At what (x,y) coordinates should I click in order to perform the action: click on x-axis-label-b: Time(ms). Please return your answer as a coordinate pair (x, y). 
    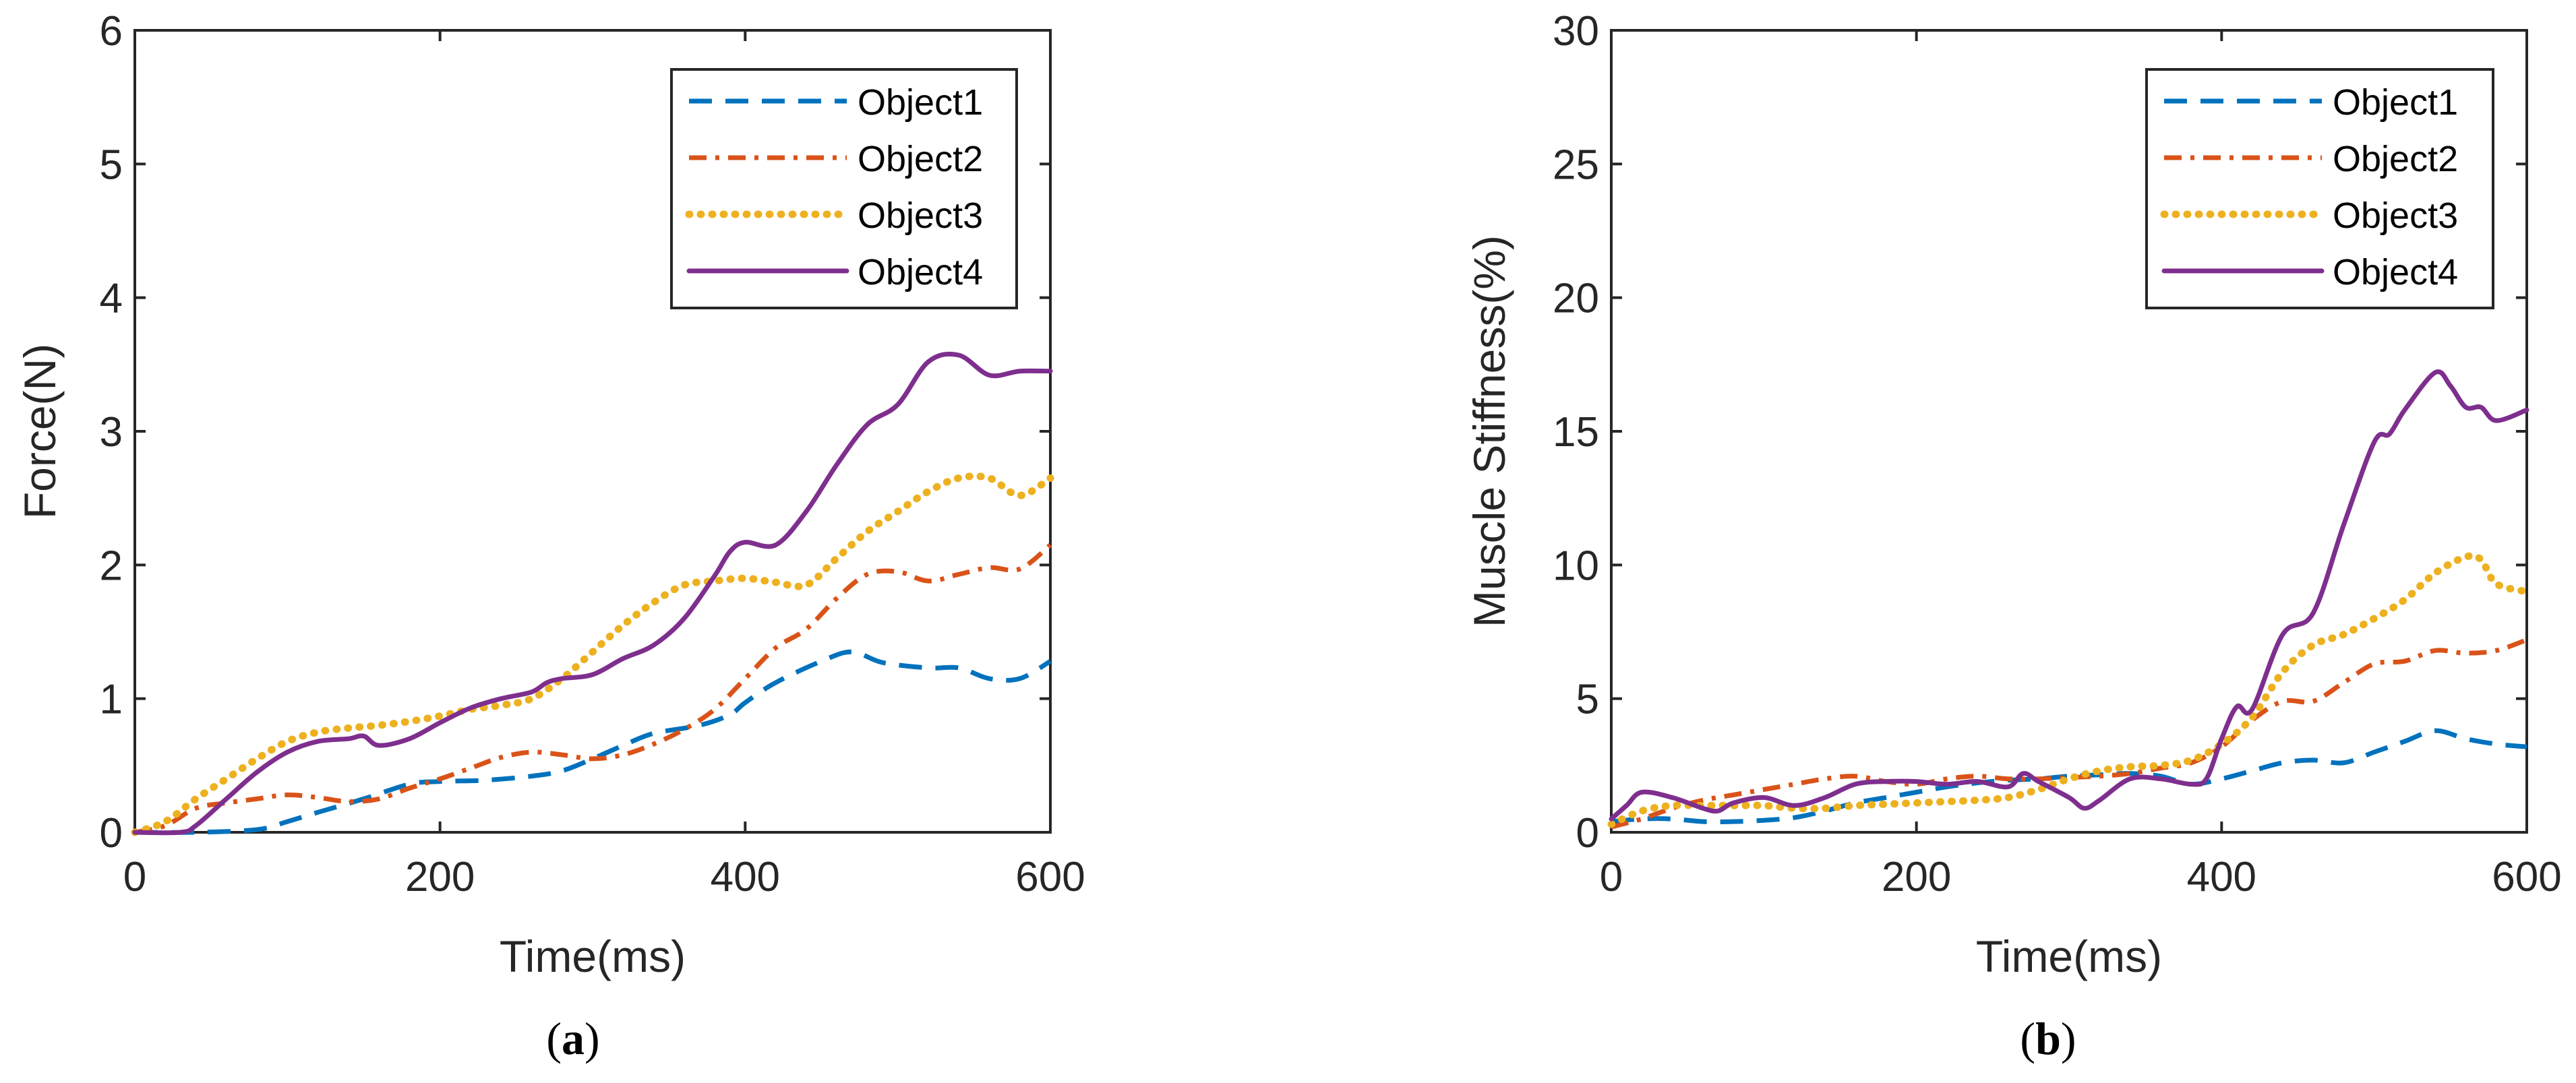
    Looking at the image, I should click on (2069, 956).